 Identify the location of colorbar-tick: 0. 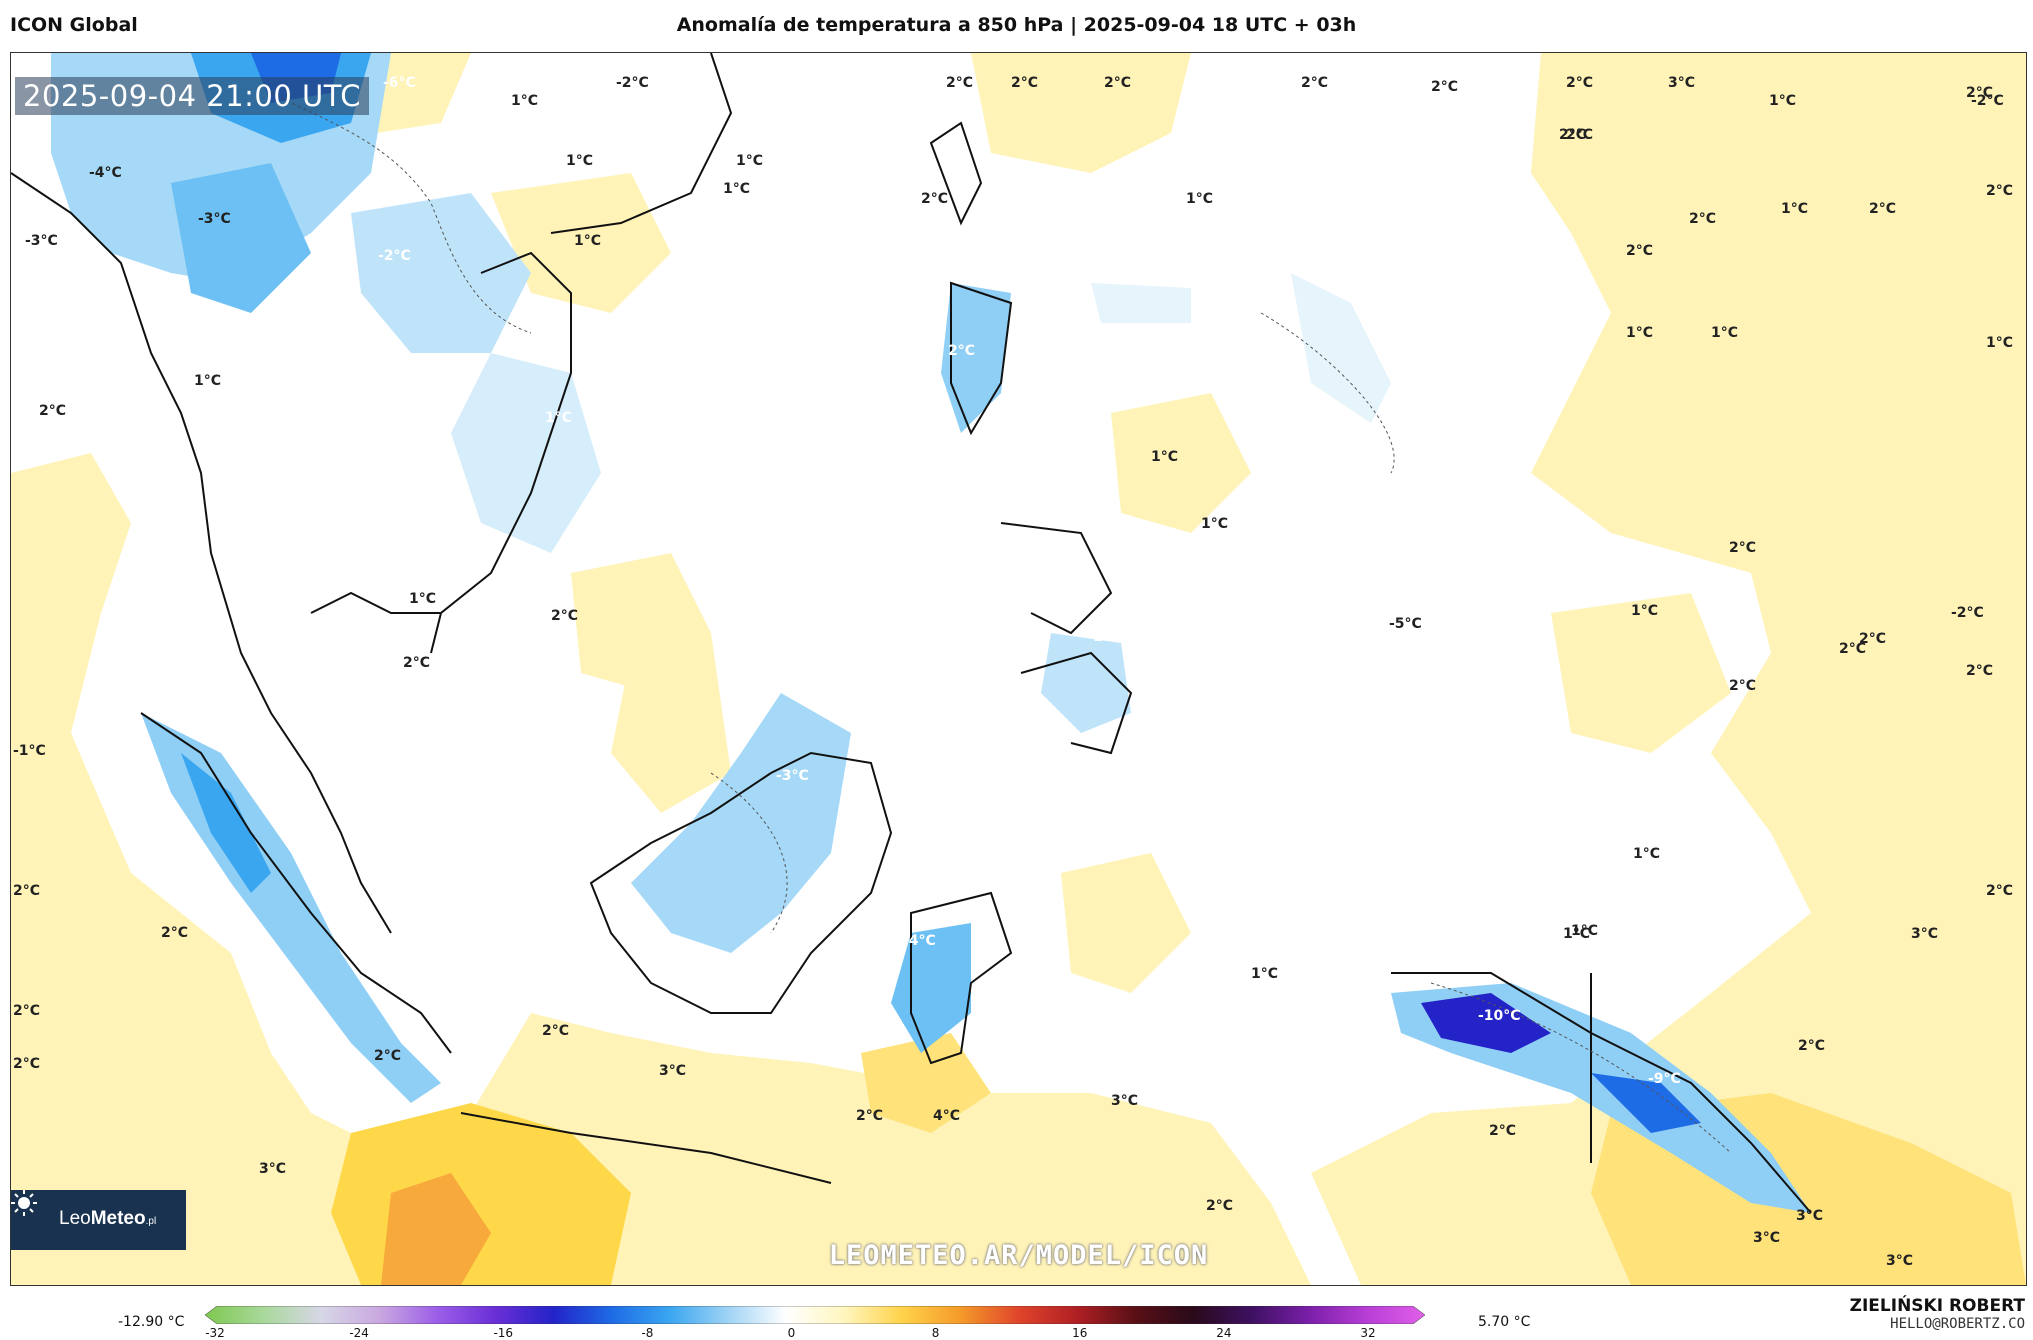
(791, 1333).